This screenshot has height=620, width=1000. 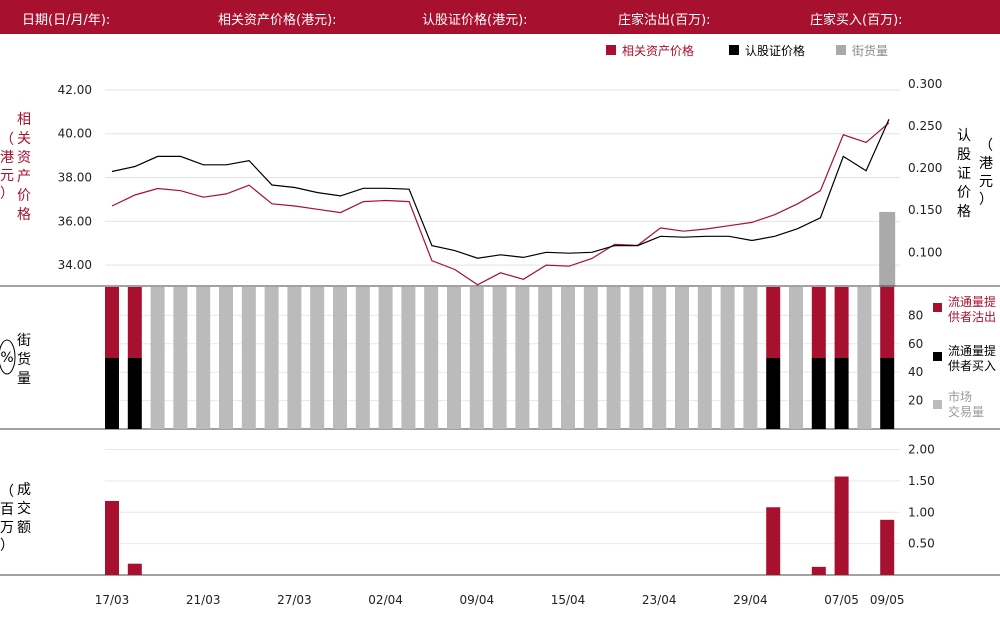 I want to click on header-issuer-buy-label: 庄家买入(百万):, so click(x=856, y=20).